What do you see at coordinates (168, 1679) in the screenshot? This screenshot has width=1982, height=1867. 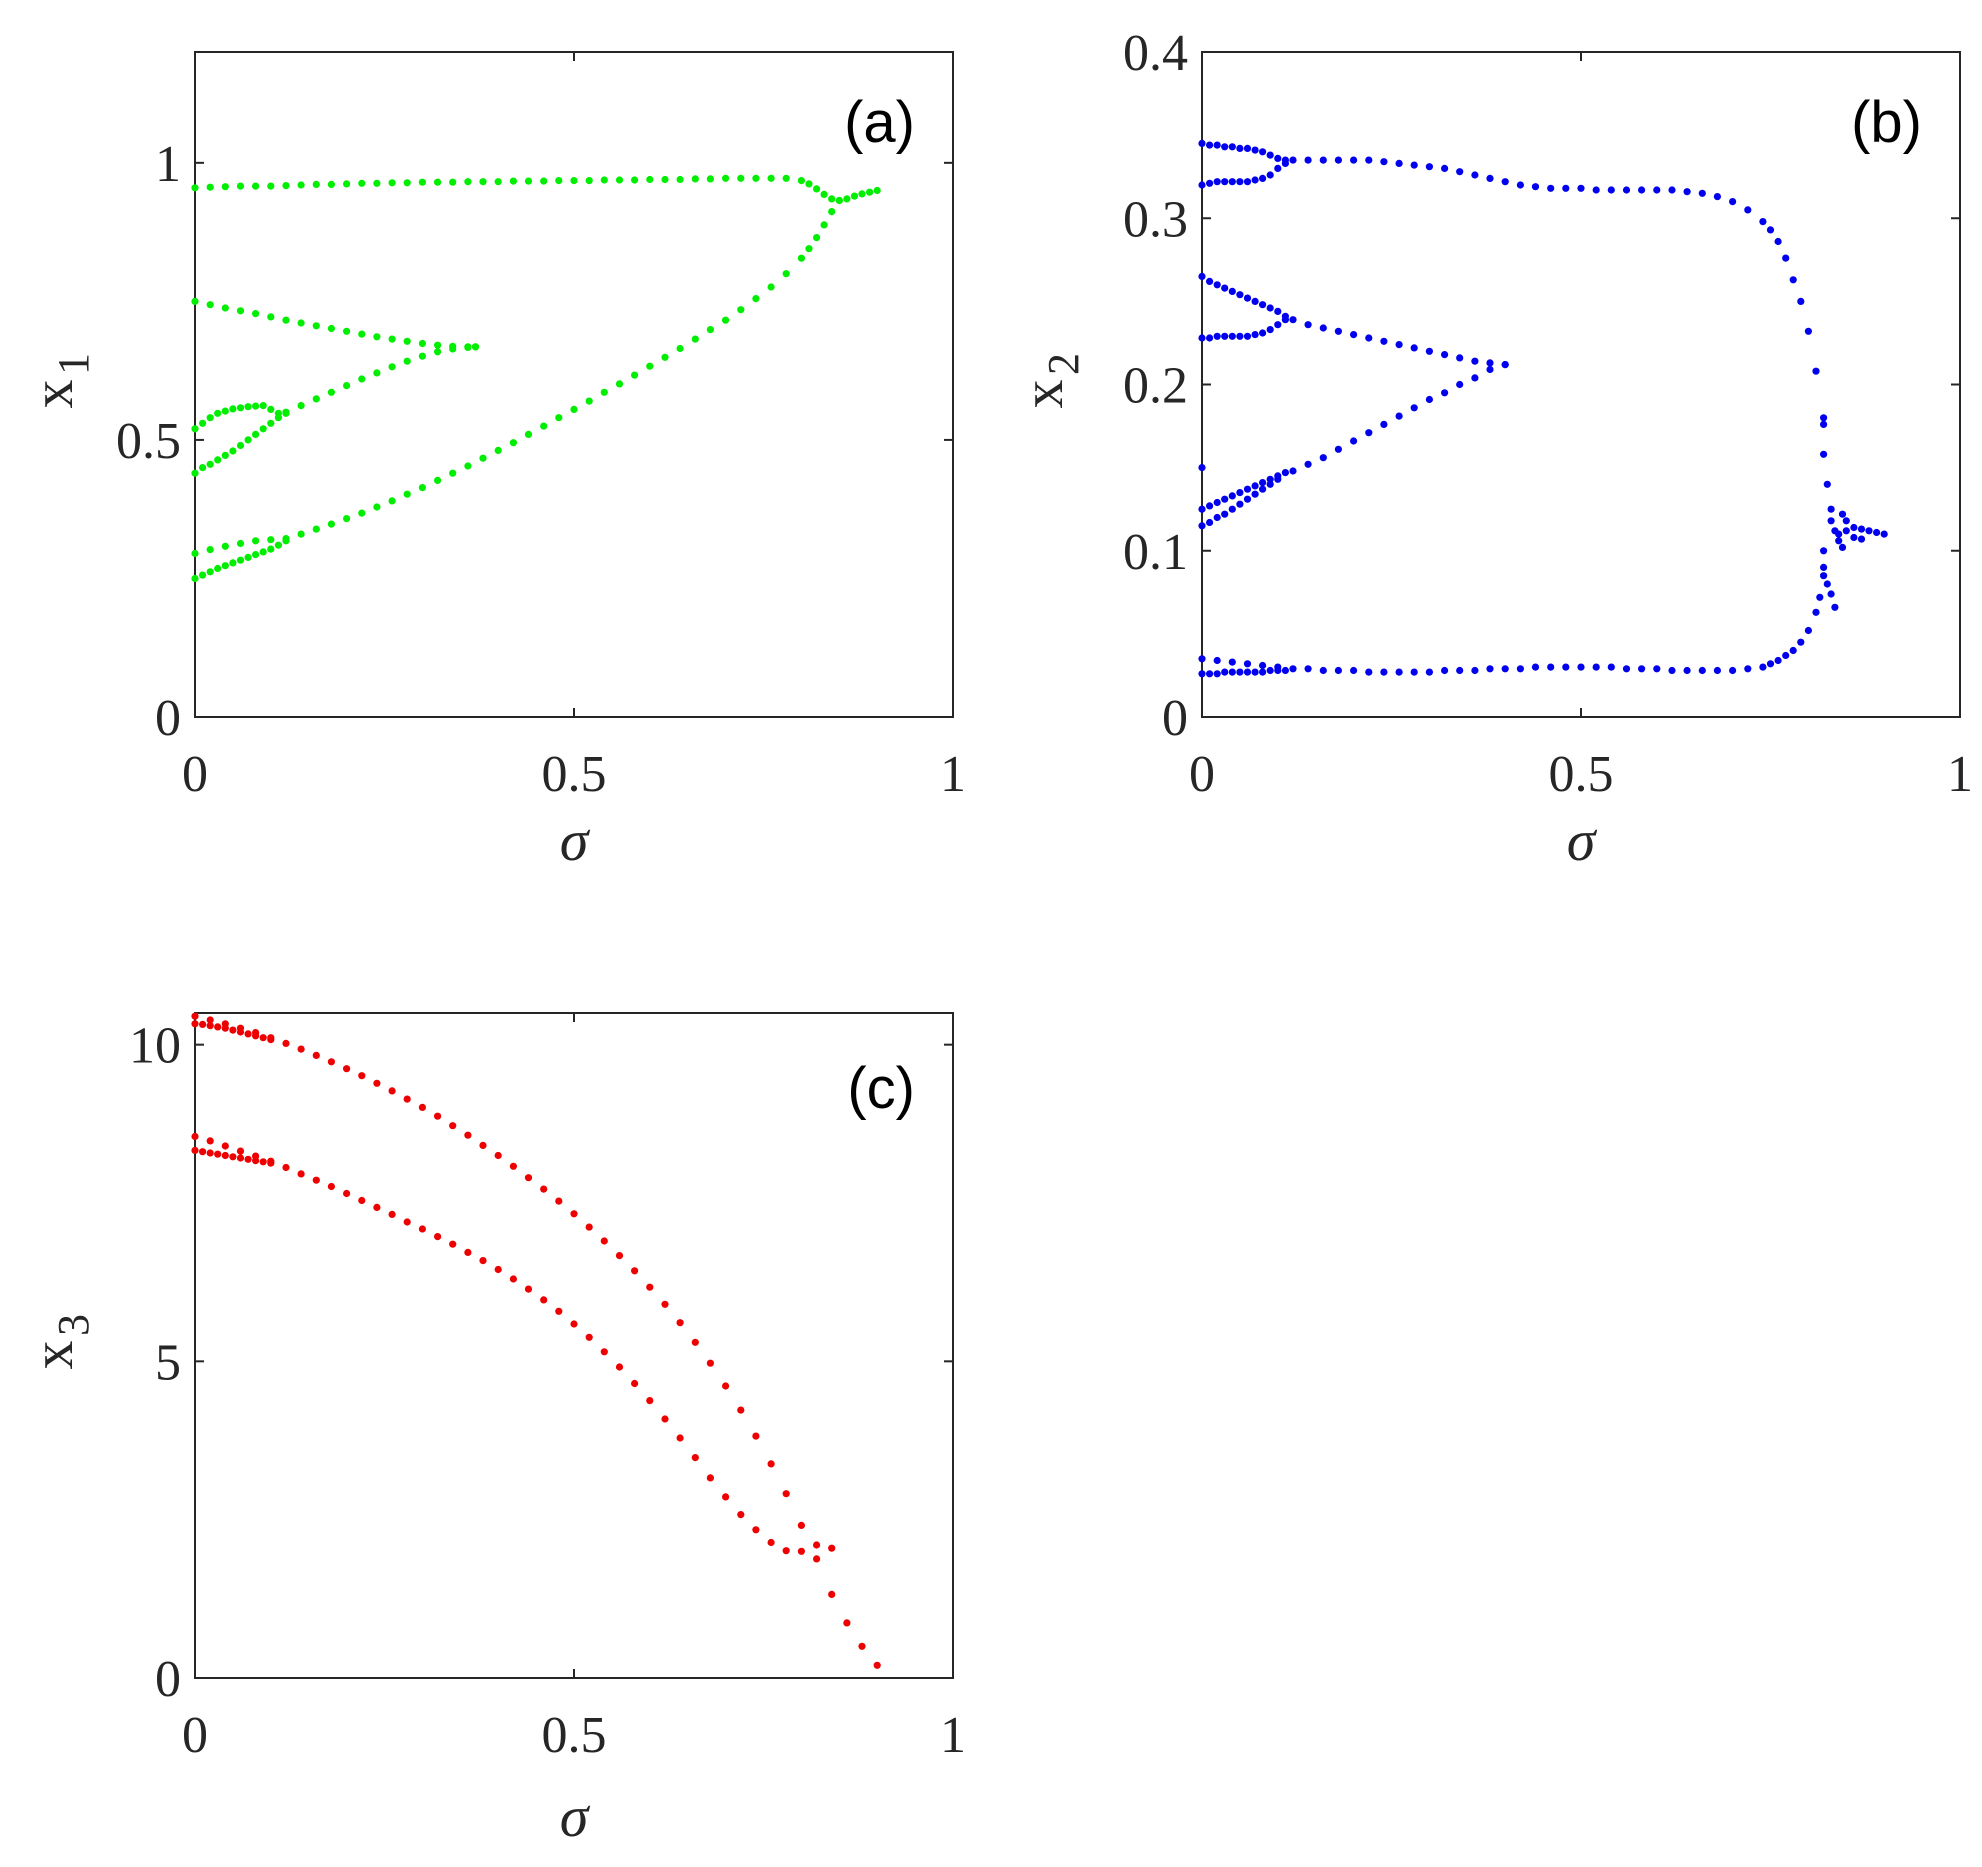 I see `panel-c-ytick-label: 0` at bounding box center [168, 1679].